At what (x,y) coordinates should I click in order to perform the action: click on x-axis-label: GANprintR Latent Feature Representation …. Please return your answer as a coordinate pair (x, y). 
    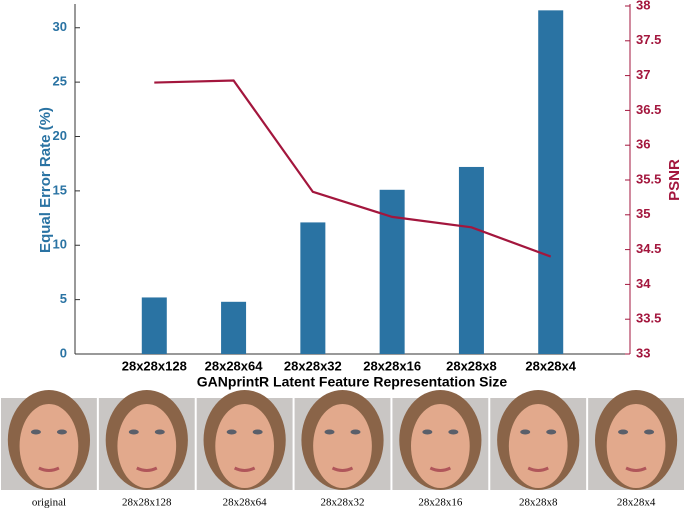
    Looking at the image, I should click on (352, 382).